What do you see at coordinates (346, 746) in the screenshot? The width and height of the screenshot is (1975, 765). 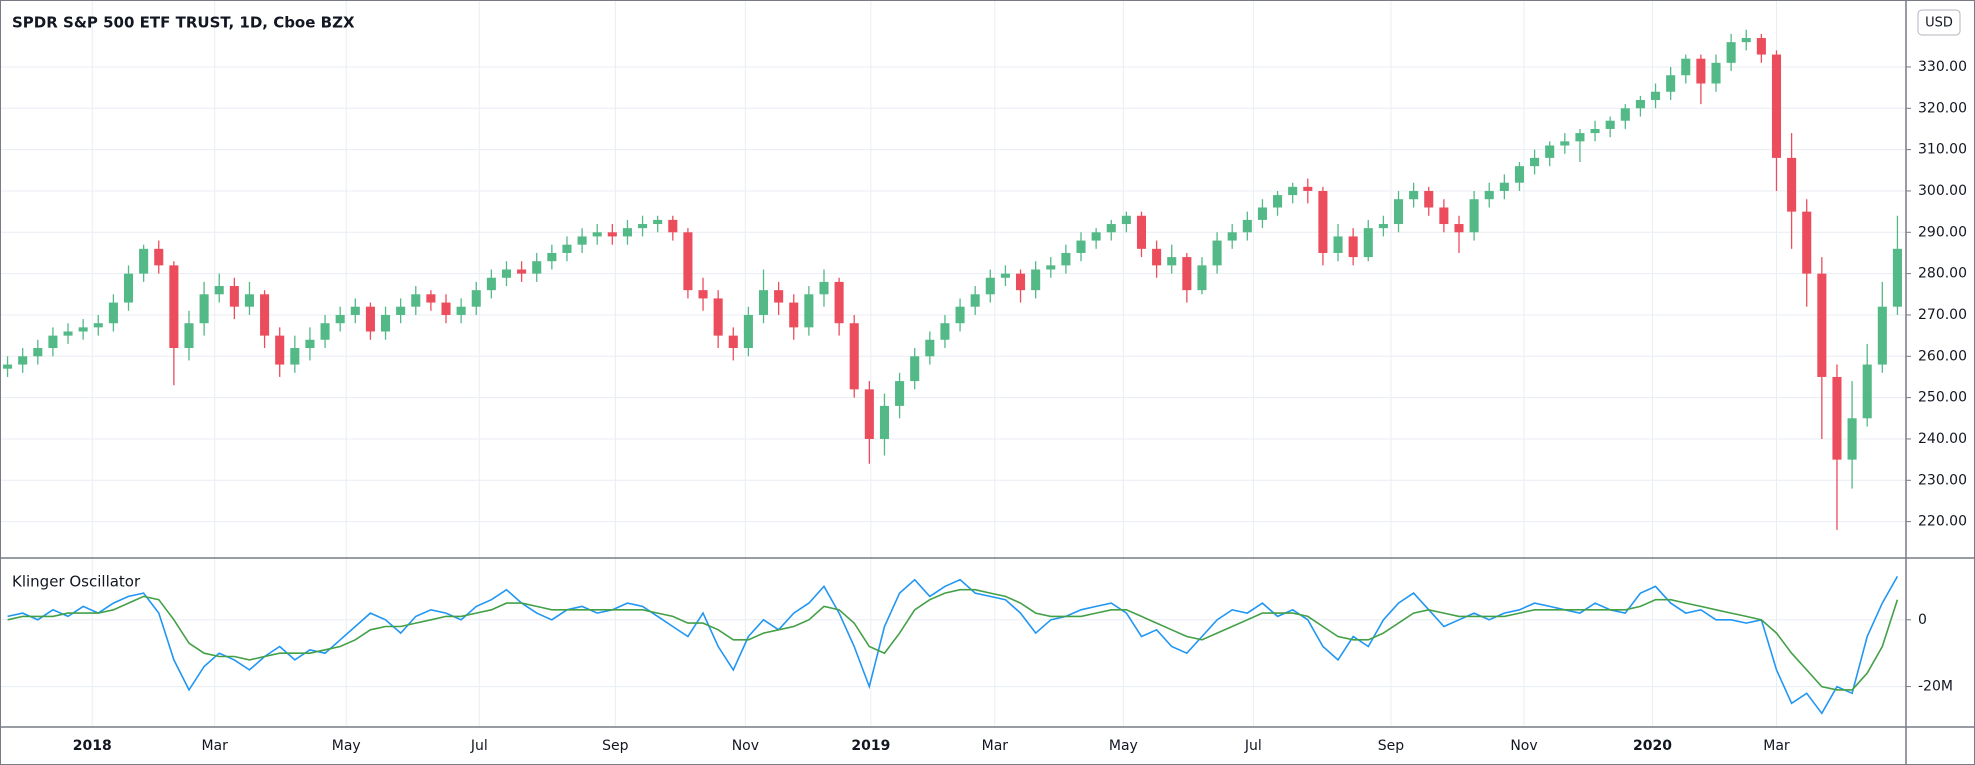 I see `x-tick-label: May` at bounding box center [346, 746].